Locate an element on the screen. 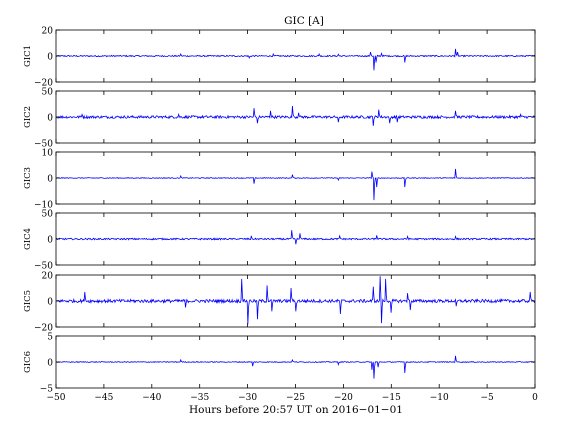  panel-gic3: 10 0 −10 GIC3 is located at coordinates (279, 180).